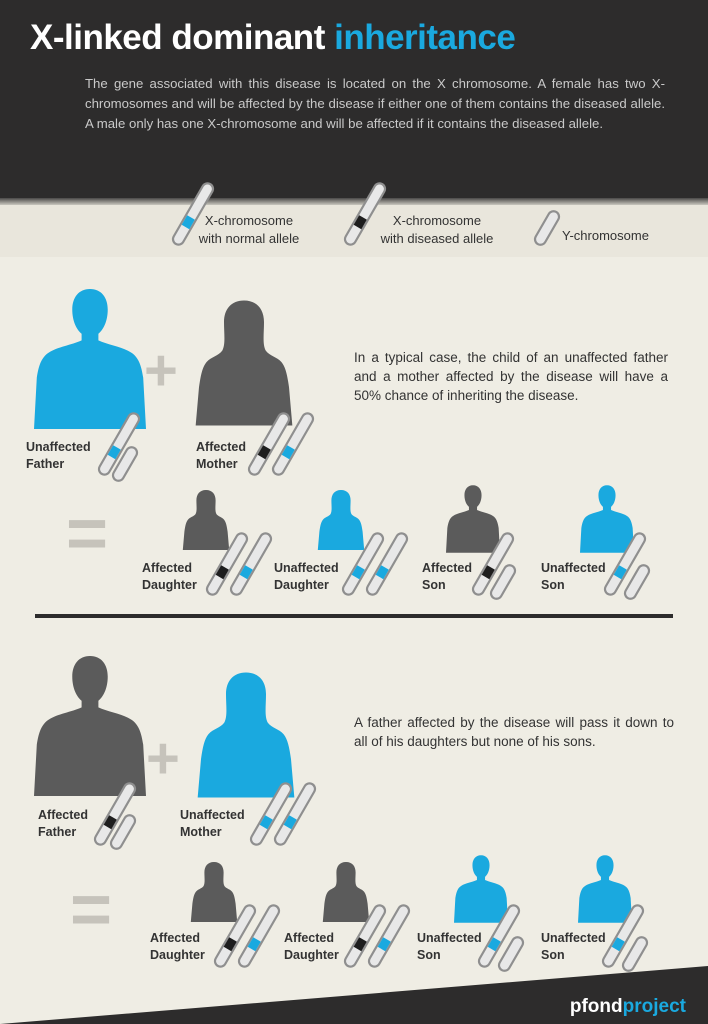  What do you see at coordinates (58, 455) in the screenshot?
I see `case1-father-label: Unaffected Father` at bounding box center [58, 455].